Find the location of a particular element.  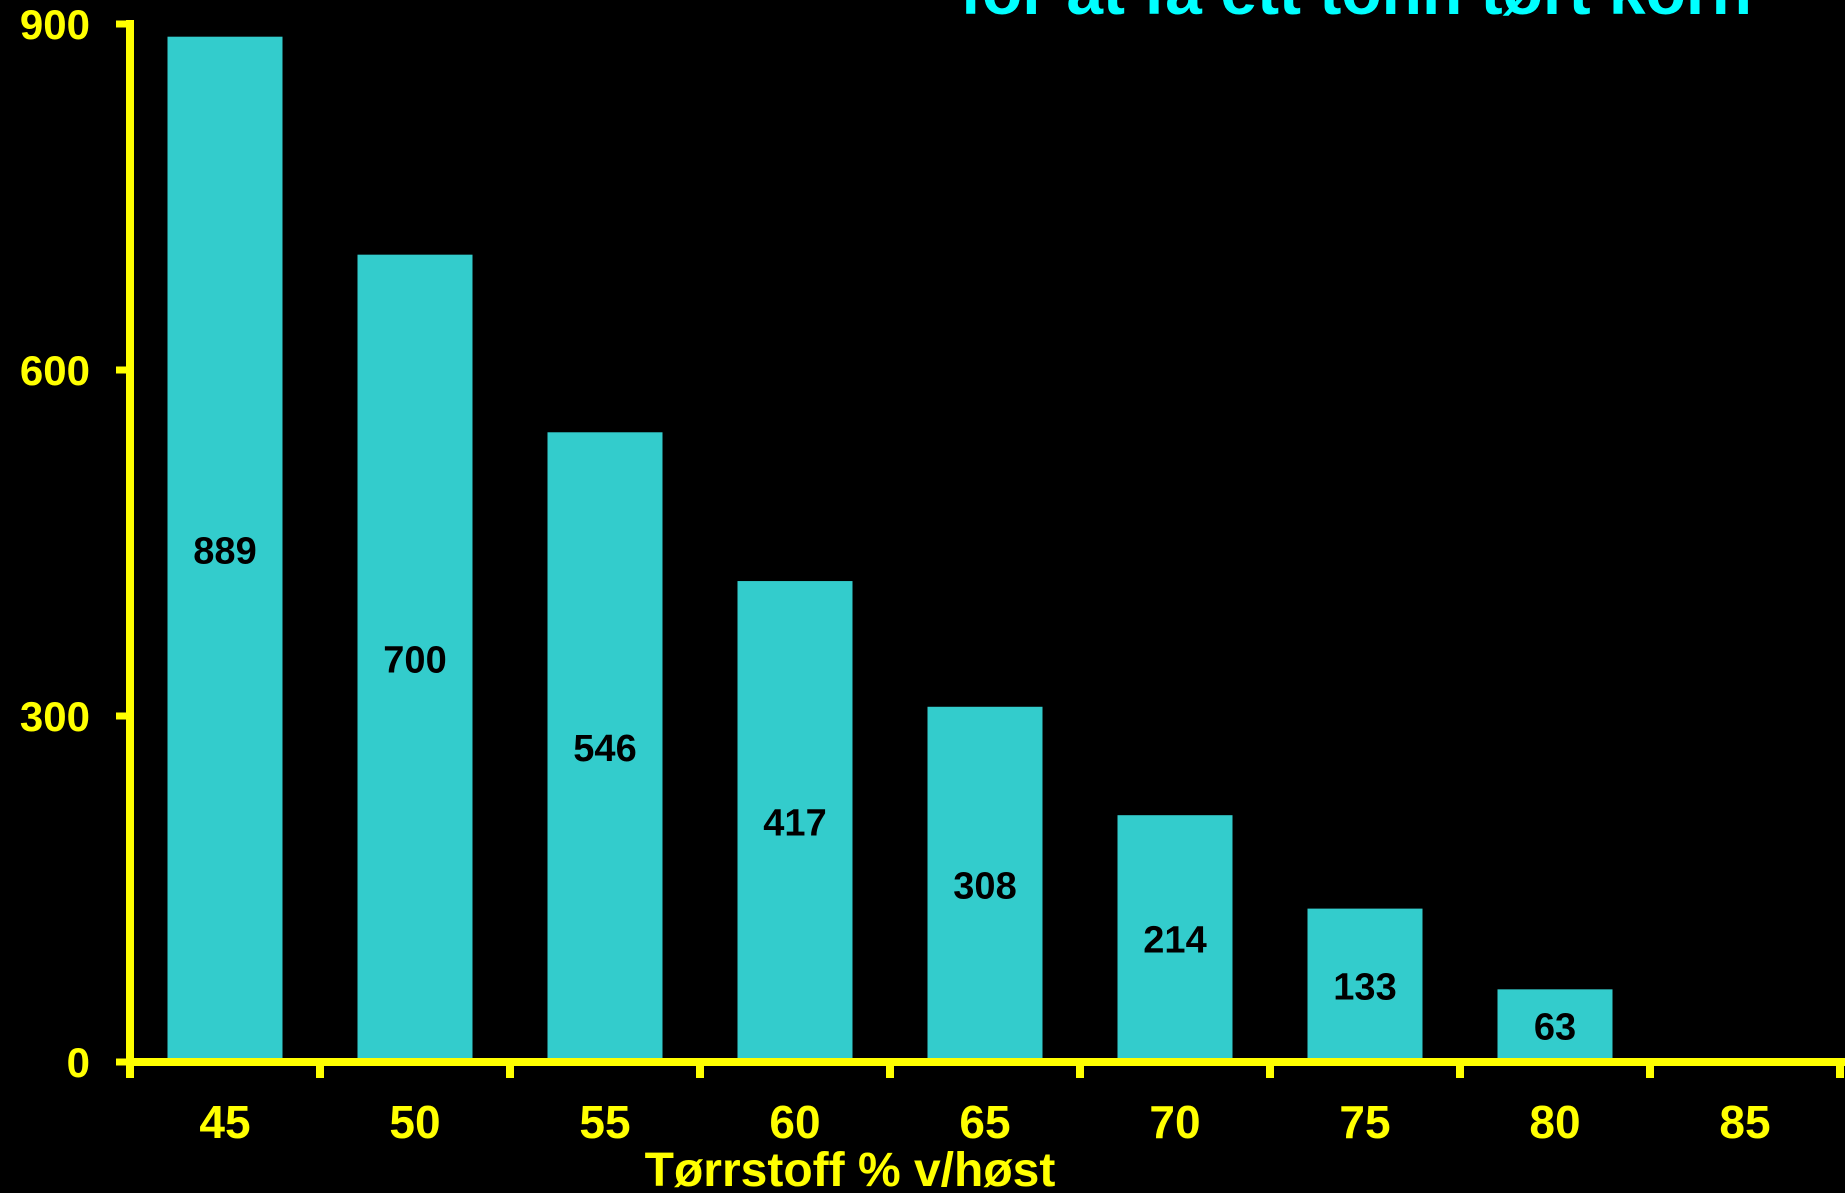

bar-label-70: 214 is located at coordinates (1174, 941).